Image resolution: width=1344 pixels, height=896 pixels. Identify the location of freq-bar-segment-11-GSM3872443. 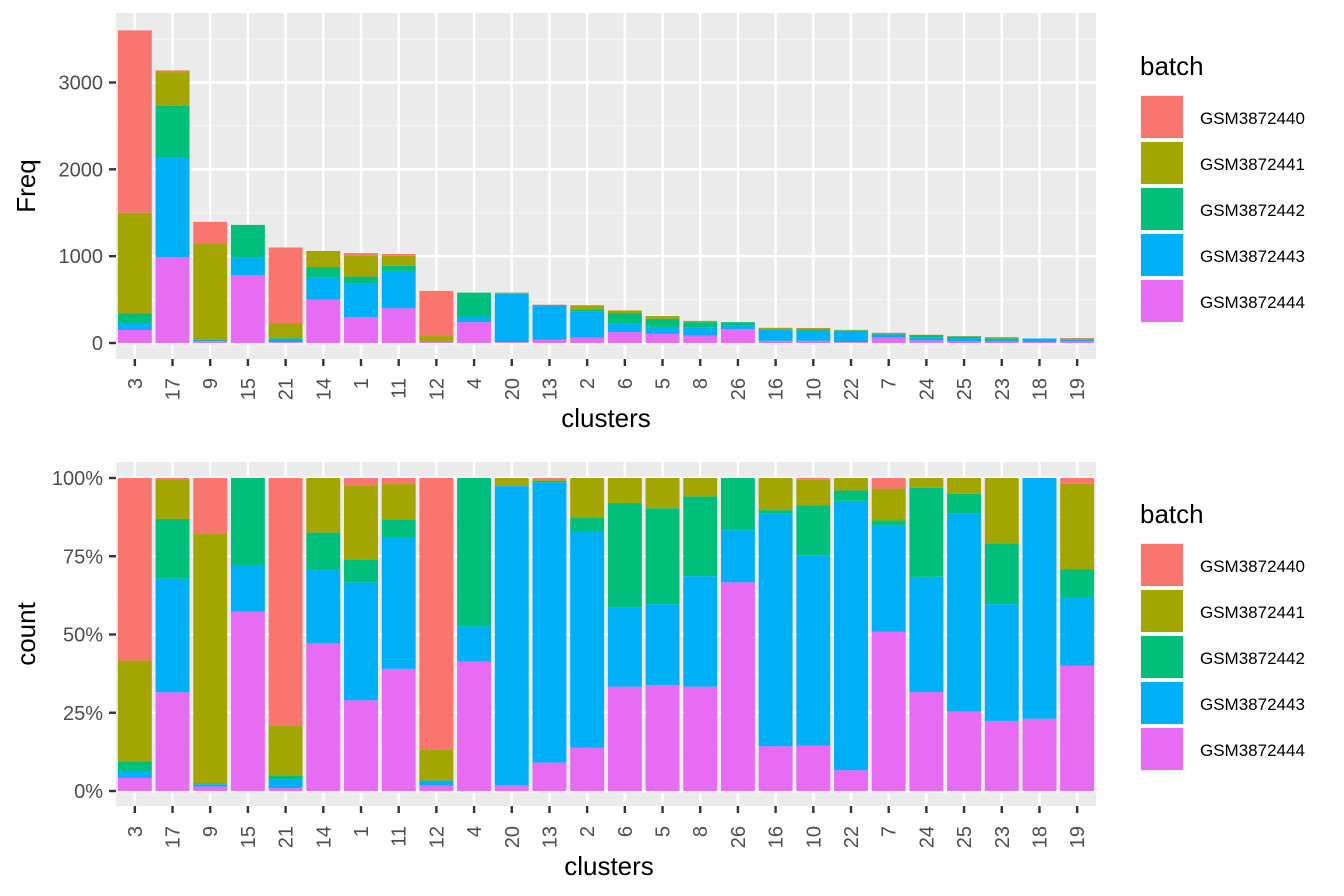
(398, 289).